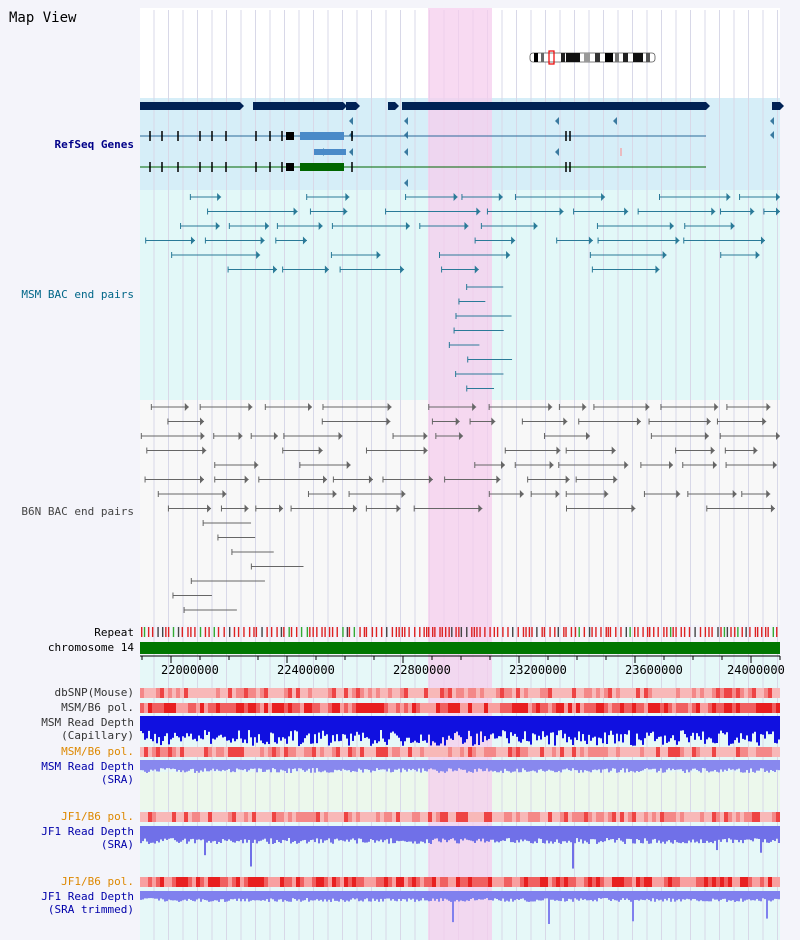  Describe the element at coordinates (87, 838) in the screenshot. I see `jf1-read-depth-label: JF1 Read Depth (SRA)` at that location.